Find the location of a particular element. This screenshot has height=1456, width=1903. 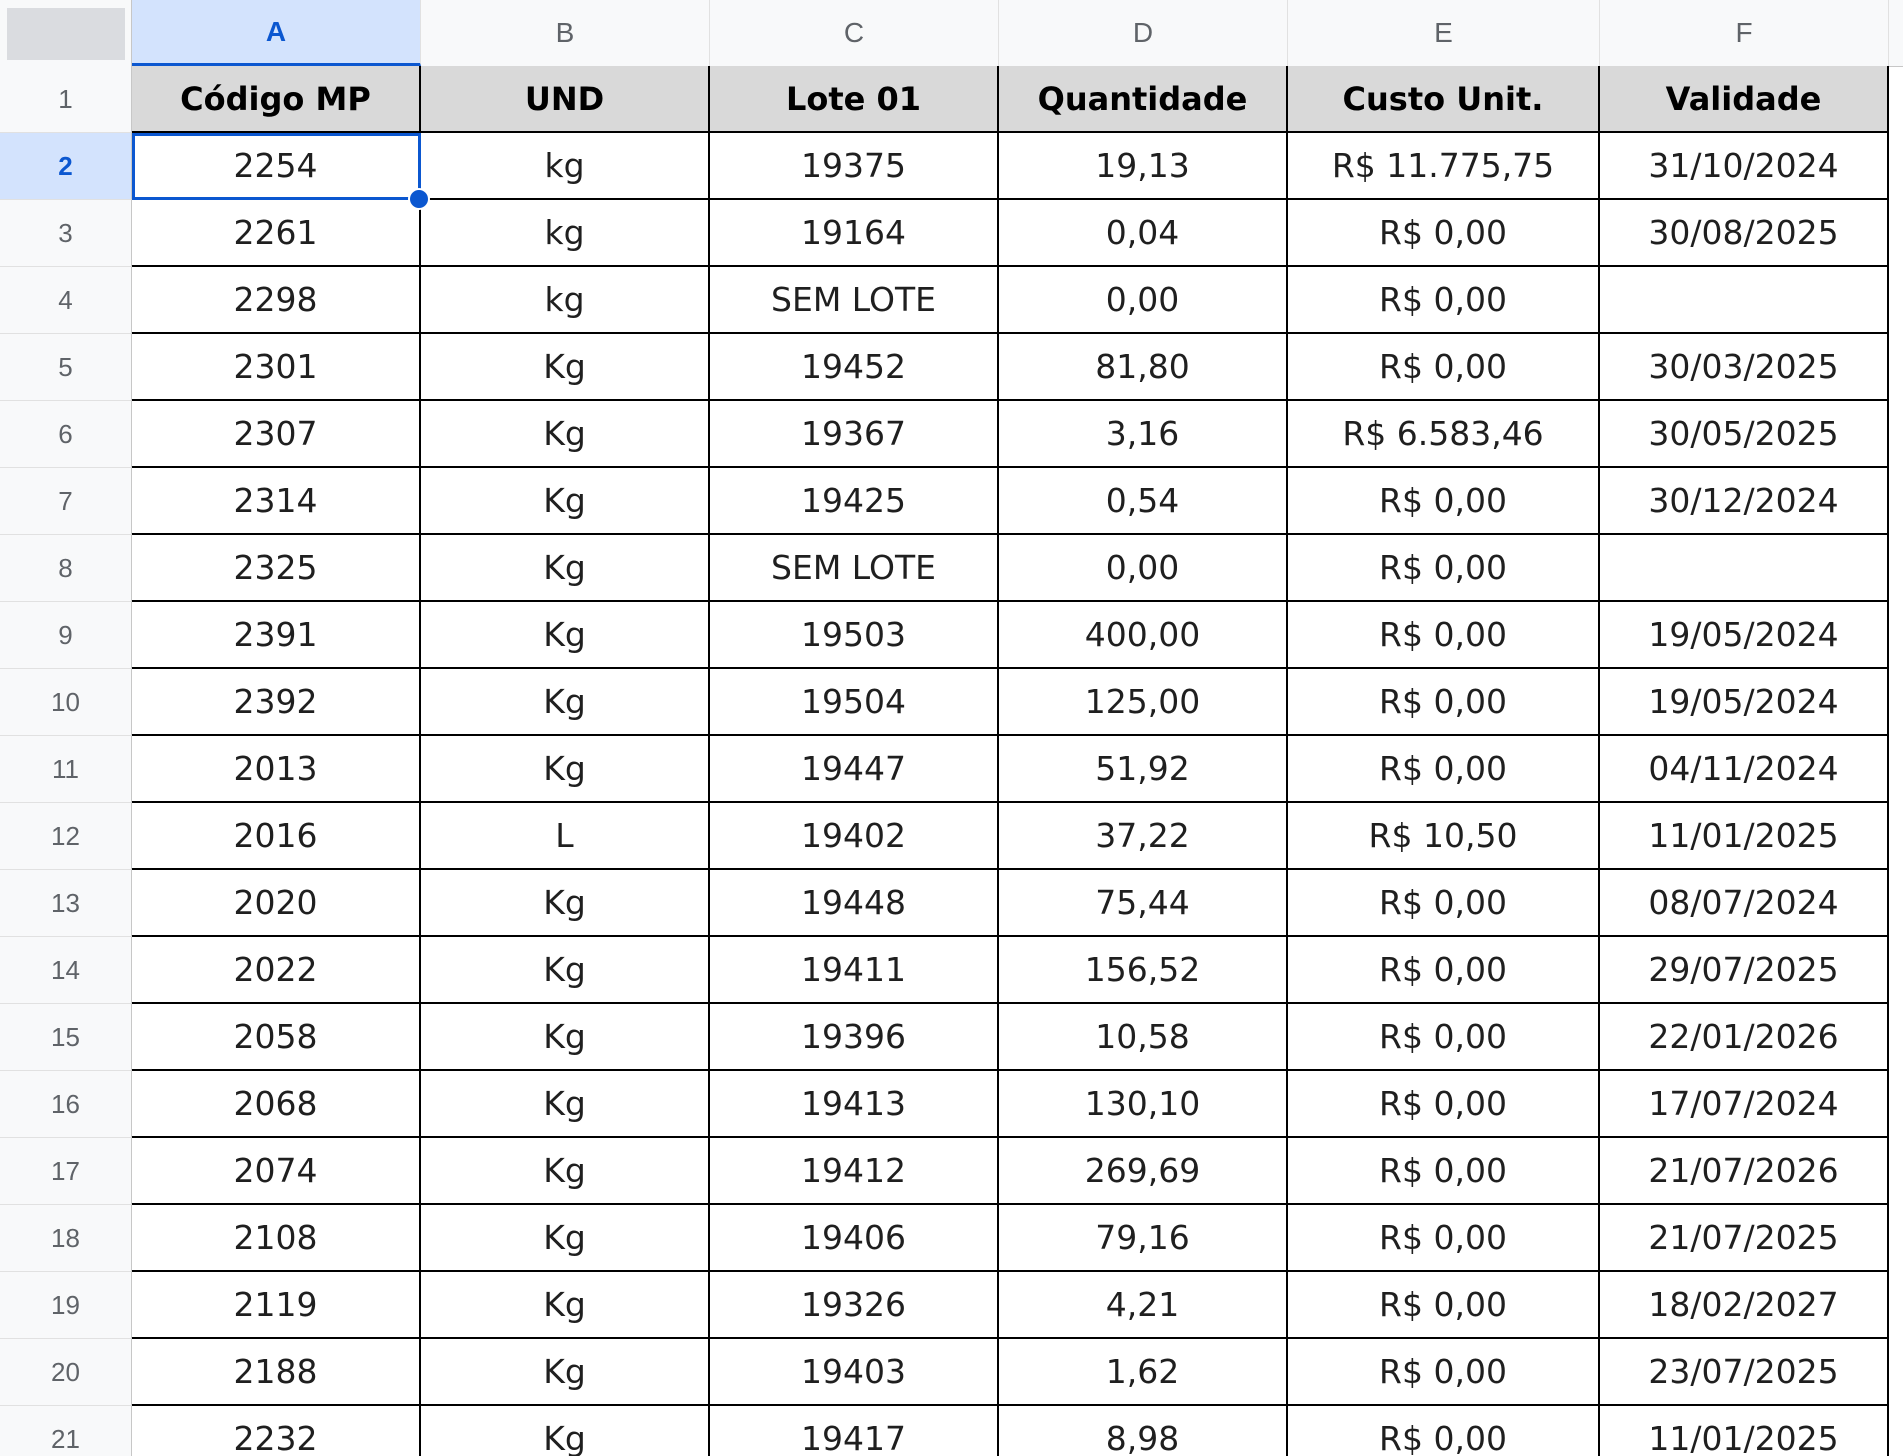

cell-c13: 19448 is located at coordinates (854, 903).